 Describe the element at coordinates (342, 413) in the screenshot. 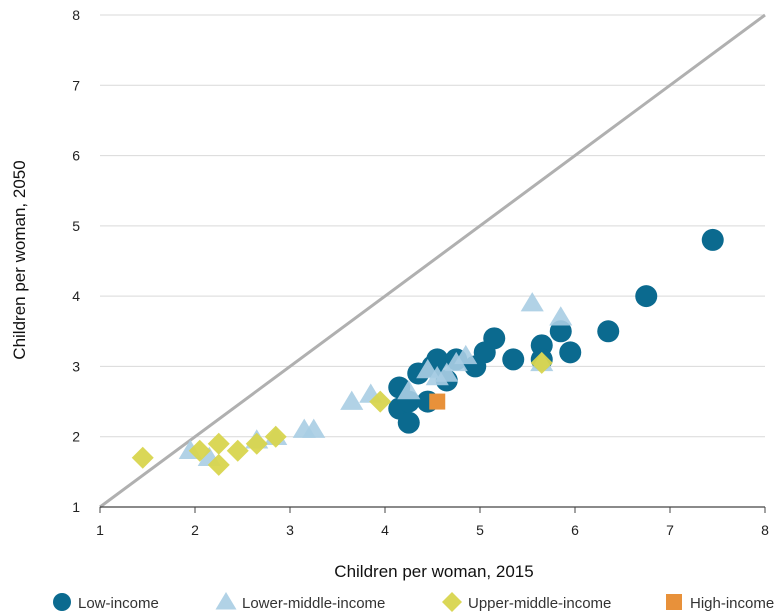

I see `series-upper-middle-income` at that location.